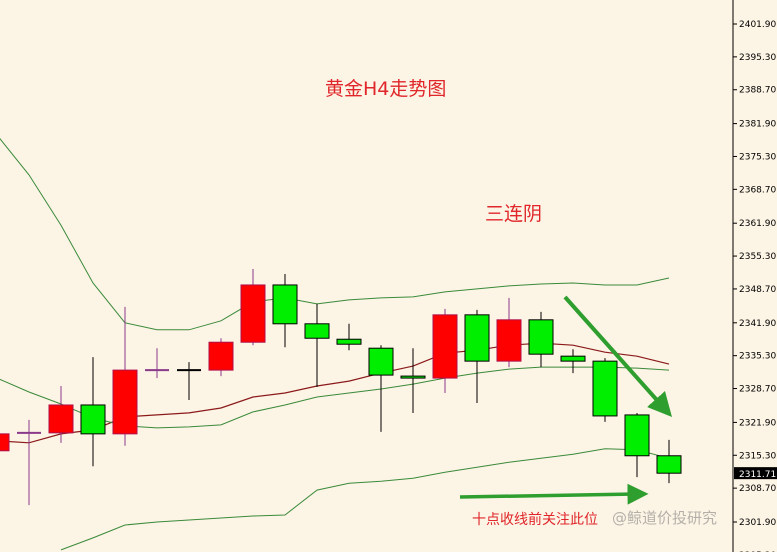 Image resolution: width=777 pixels, height=552 pixels. What do you see at coordinates (617, 356) in the screenshot?
I see `down-arrow` at bounding box center [617, 356].